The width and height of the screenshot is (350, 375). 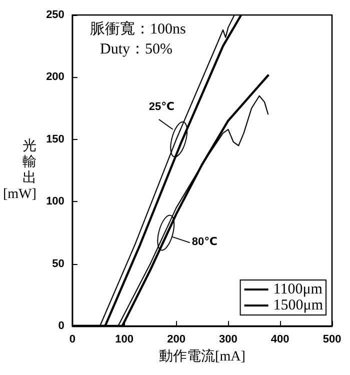 What do you see at coordinates (202, 356) in the screenshot?
I see `x-axis-title: 動作電流[mA]` at bounding box center [202, 356].